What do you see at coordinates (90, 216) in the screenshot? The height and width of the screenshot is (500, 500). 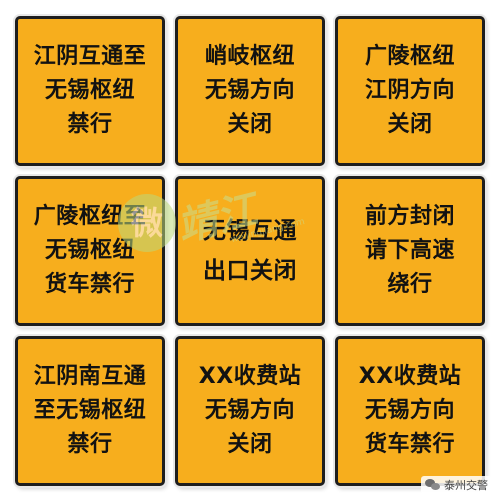 I see `sign-4-line-1: 广陵枢纽至` at bounding box center [90, 216].